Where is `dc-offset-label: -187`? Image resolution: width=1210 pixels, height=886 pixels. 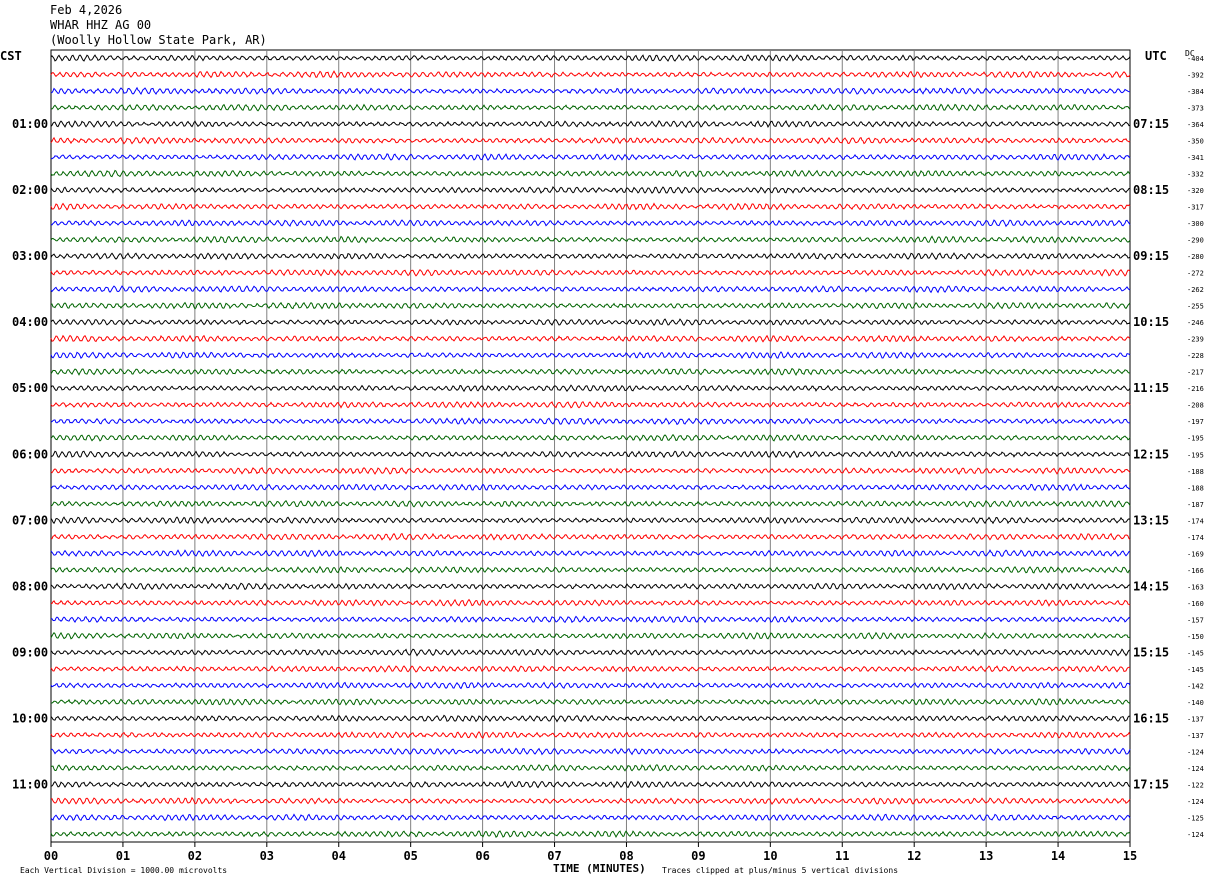
dc-offset-label: -187 is located at coordinates (1195, 505).